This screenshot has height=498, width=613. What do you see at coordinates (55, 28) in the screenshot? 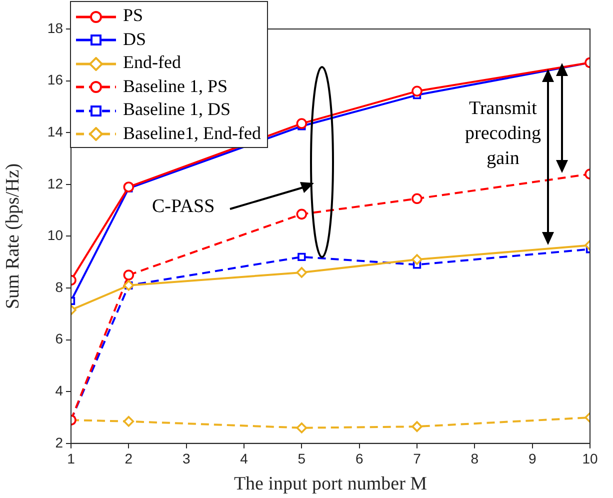
I see `y-tick-label: 18` at bounding box center [55, 28].